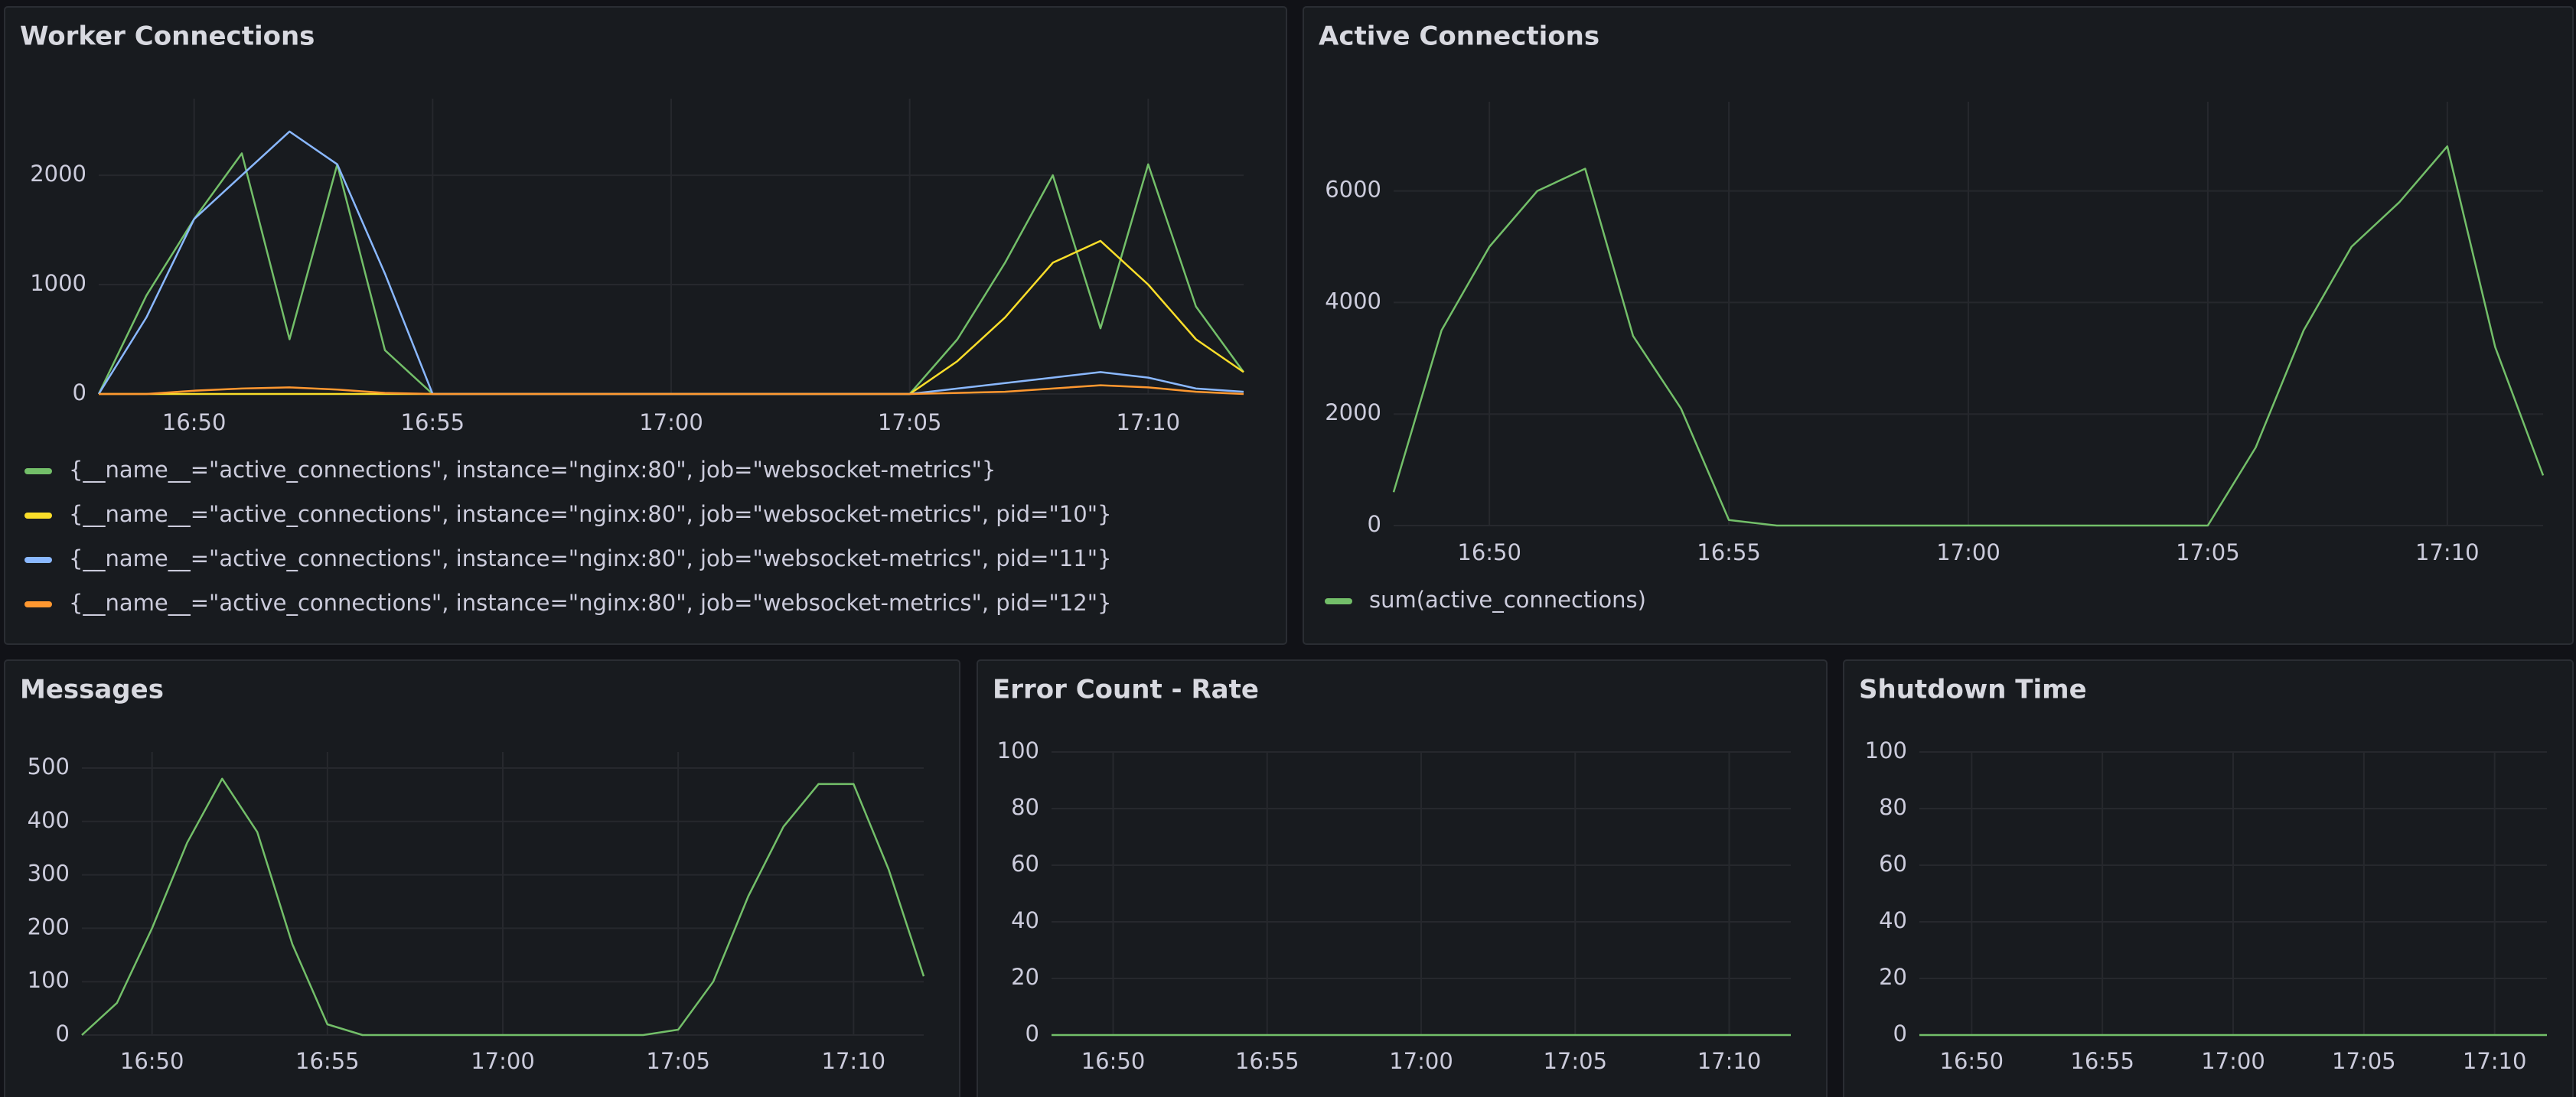 Image resolution: width=2576 pixels, height=1097 pixels. I want to click on y-tick-label: 500, so click(49, 767).